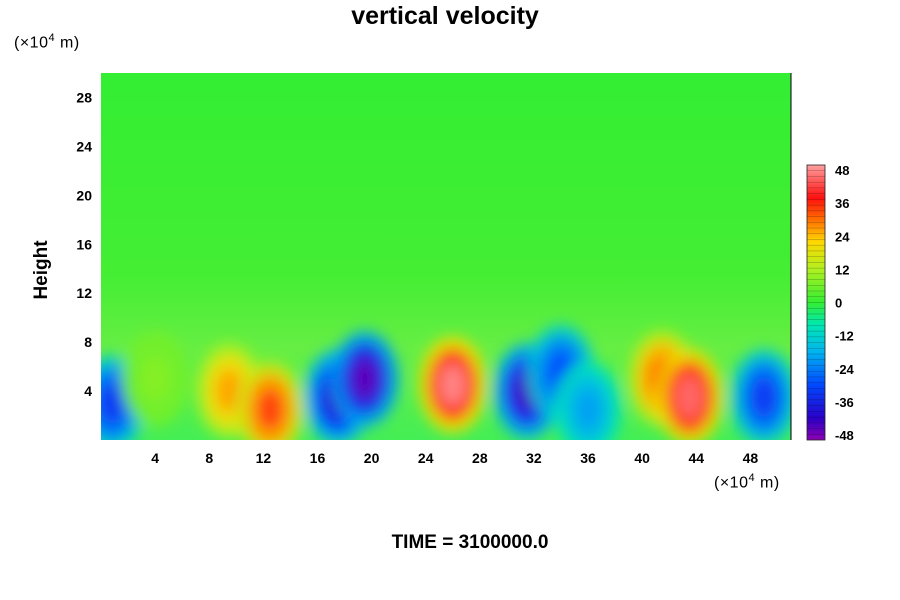 This screenshot has height=600, width=900. Describe the element at coordinates (372, 458) in the screenshot. I see `x-tick-label: 20` at that location.